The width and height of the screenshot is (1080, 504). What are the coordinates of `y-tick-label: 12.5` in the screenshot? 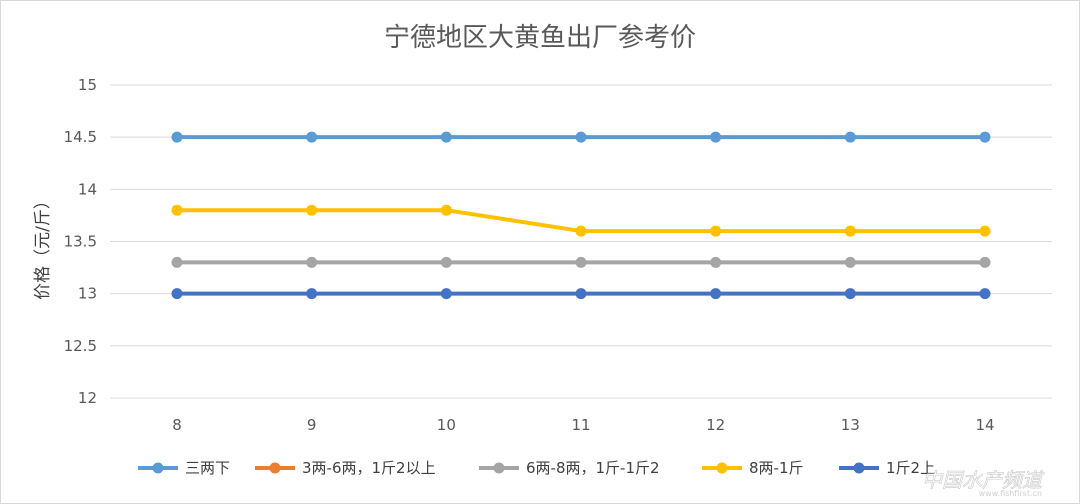 It's located at (80, 346).